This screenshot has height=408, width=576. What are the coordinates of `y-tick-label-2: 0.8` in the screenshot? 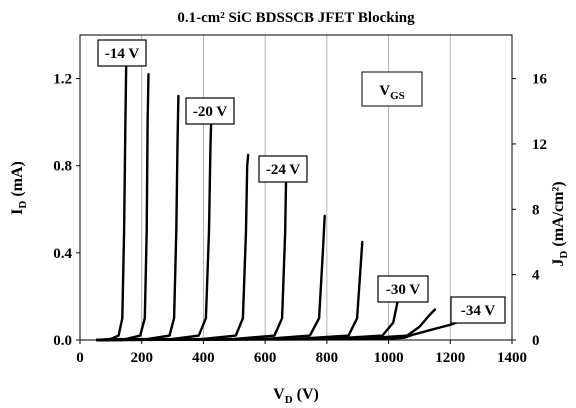 It's located at (62, 167).